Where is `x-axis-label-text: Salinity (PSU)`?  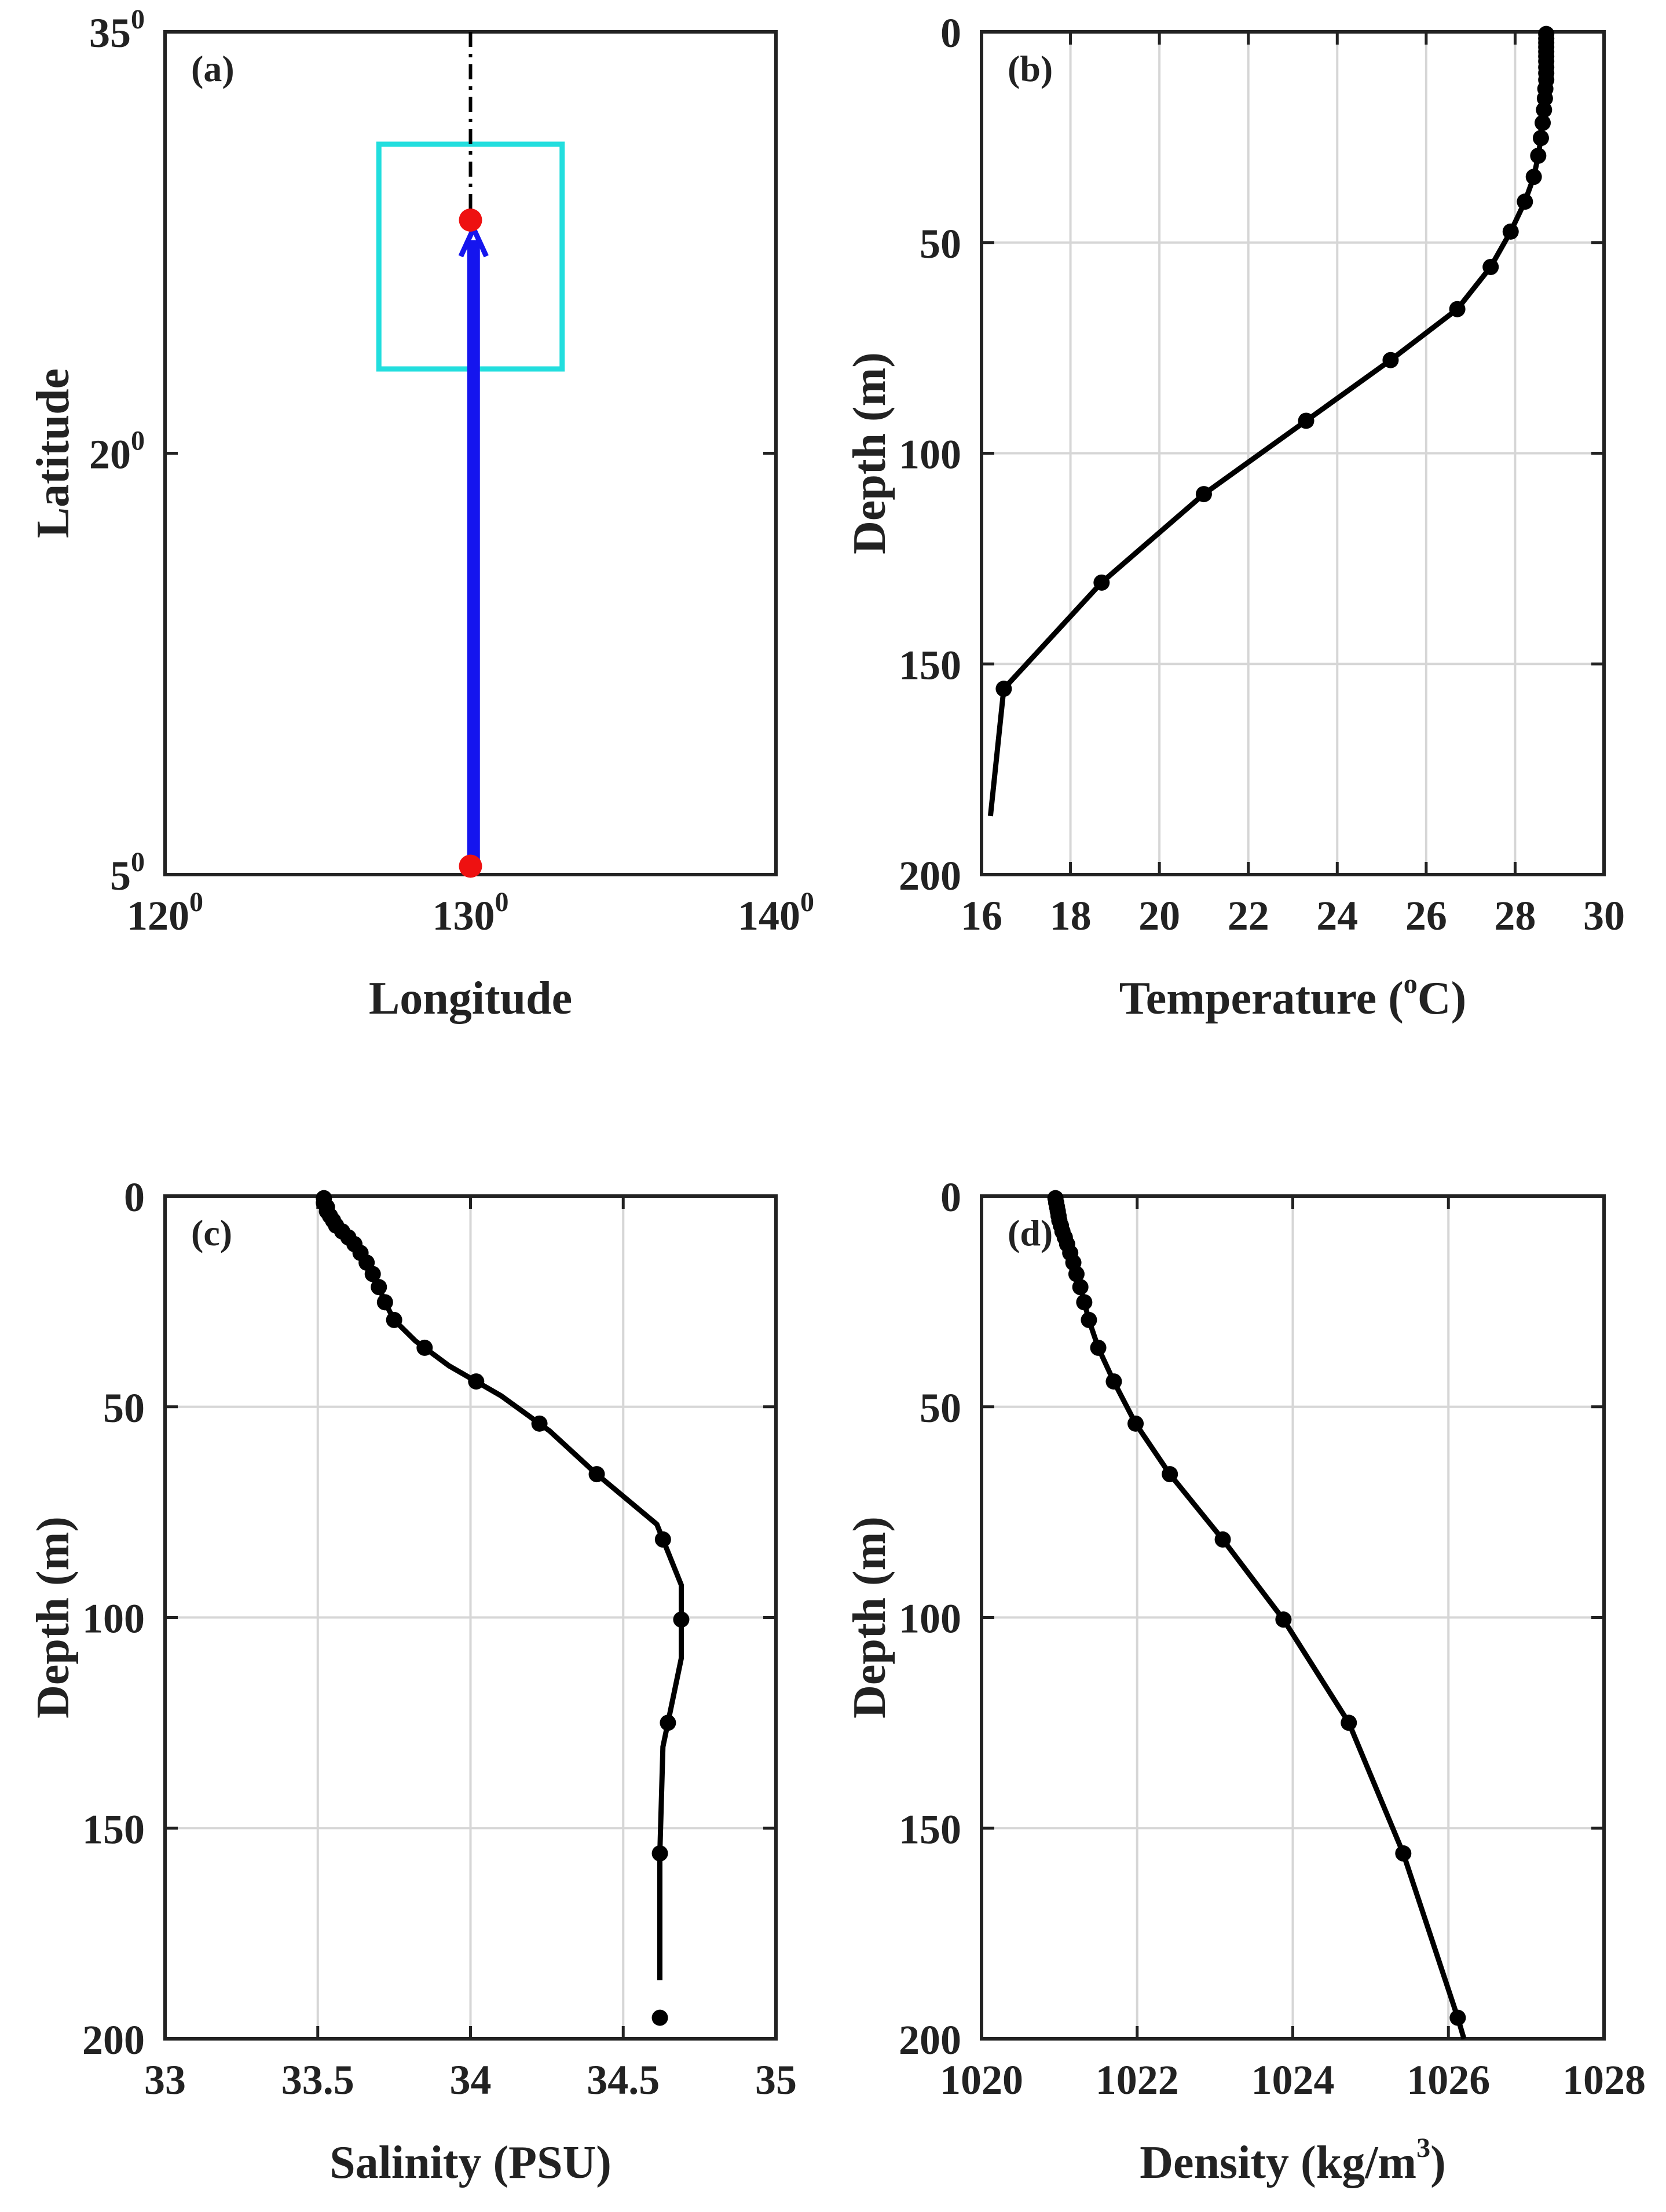
x-axis-label-text: Salinity (PSU) is located at coordinates (470, 2162).